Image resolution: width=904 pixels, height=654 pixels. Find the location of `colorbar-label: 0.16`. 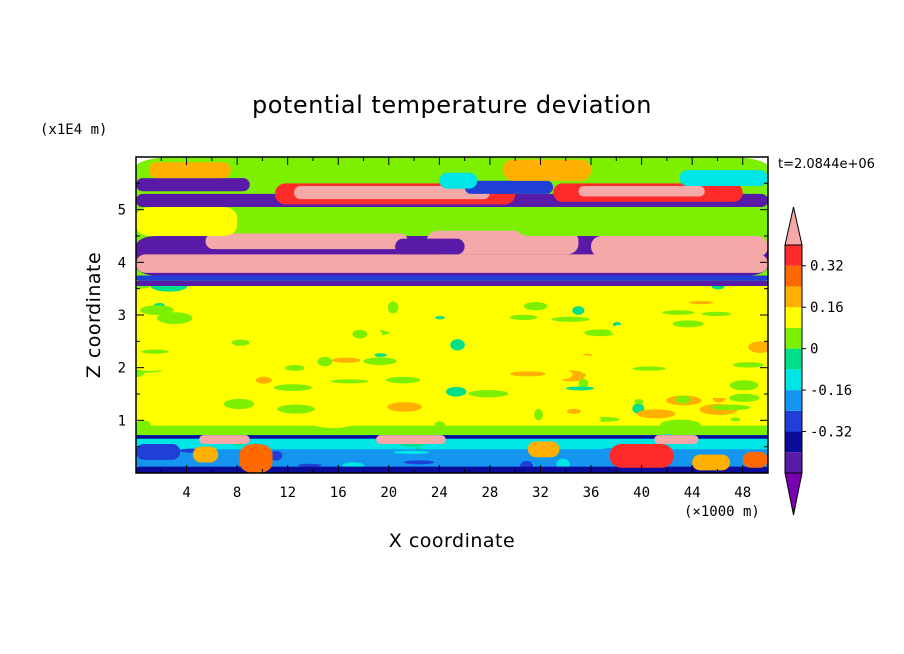

colorbar-label: 0.16 is located at coordinates (827, 308).